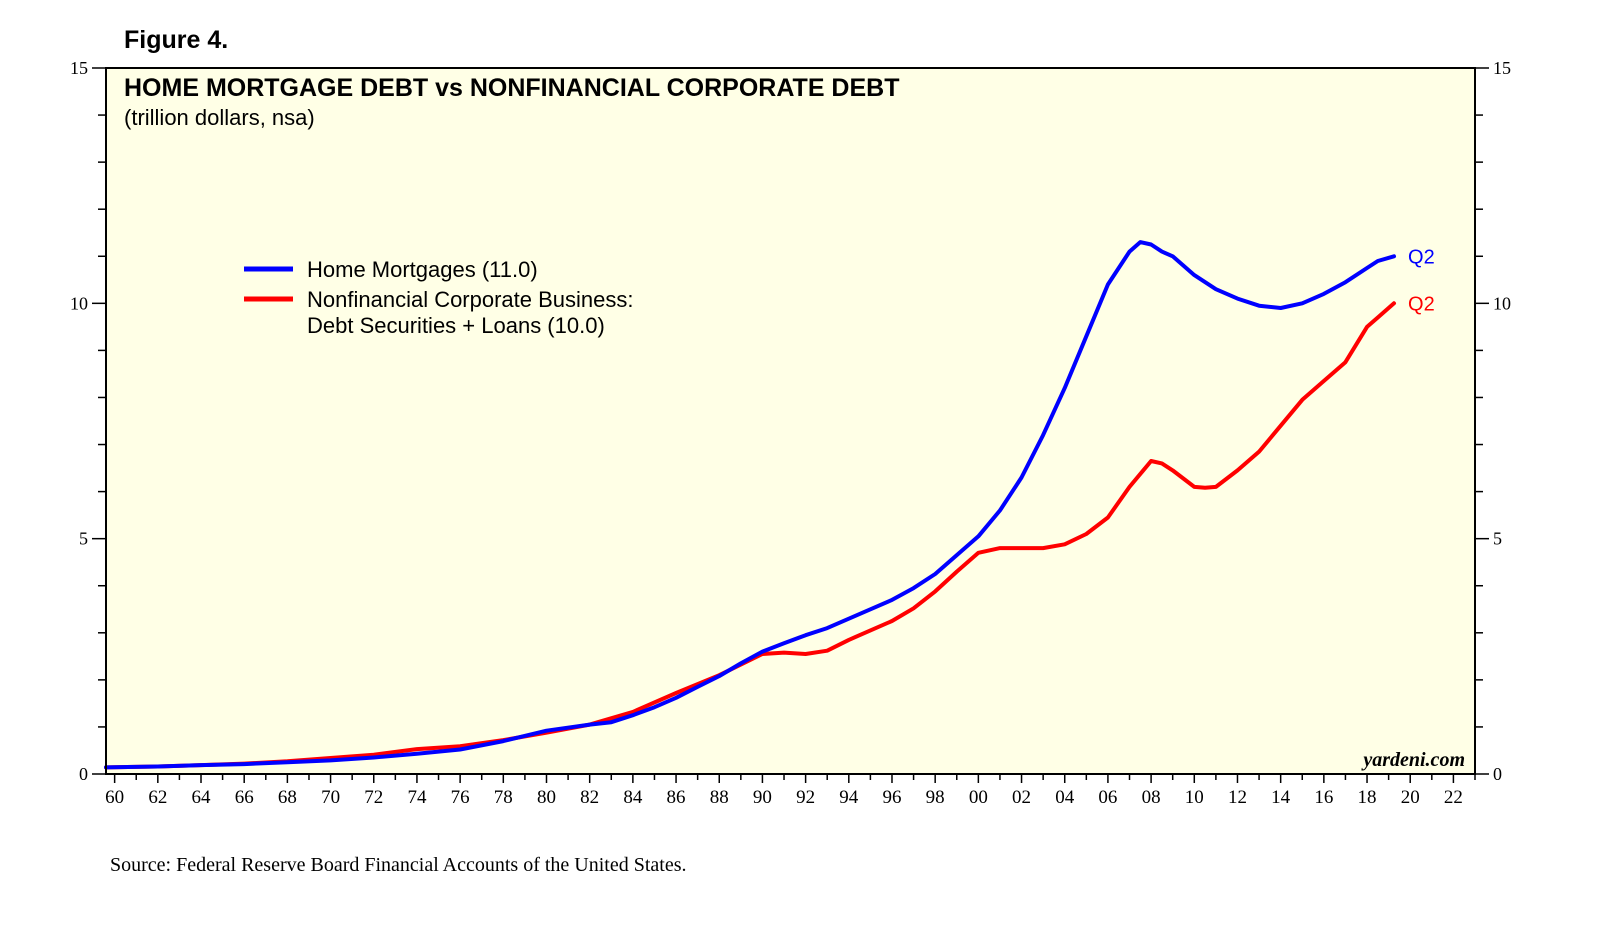  I want to click on y-tick-label-left: 10, so click(79, 303).